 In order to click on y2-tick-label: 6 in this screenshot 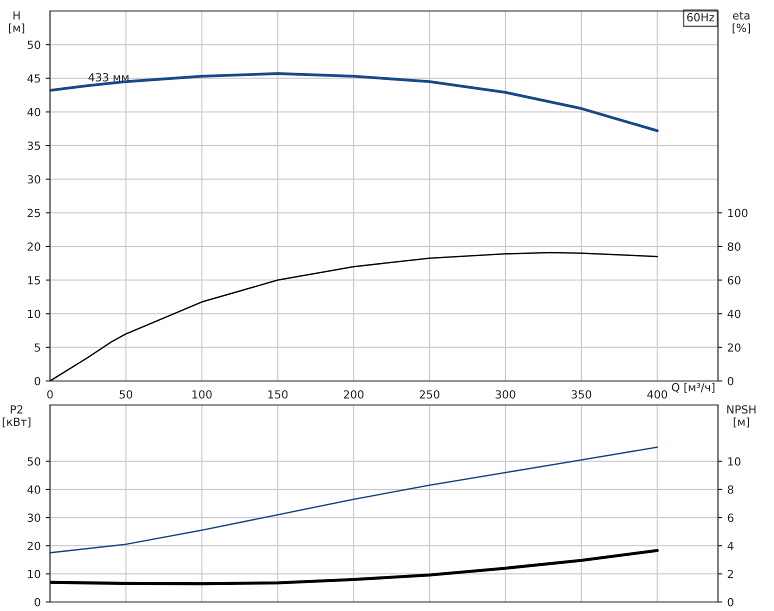, I will do `click(731, 518)`.